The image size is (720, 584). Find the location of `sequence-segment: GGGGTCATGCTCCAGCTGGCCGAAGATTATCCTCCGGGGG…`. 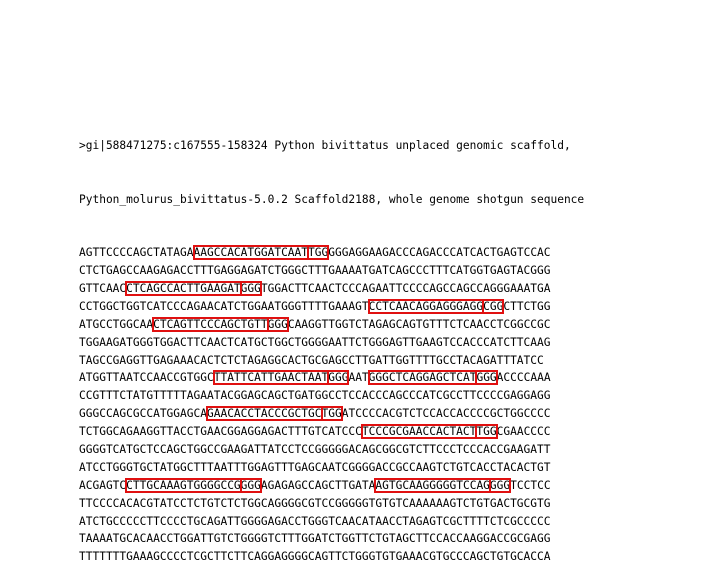

sequence-segment: GGGGTCATGCTCCAGCTGGCCGAAGATTATCCTCCGGGGG… is located at coordinates (315, 450).